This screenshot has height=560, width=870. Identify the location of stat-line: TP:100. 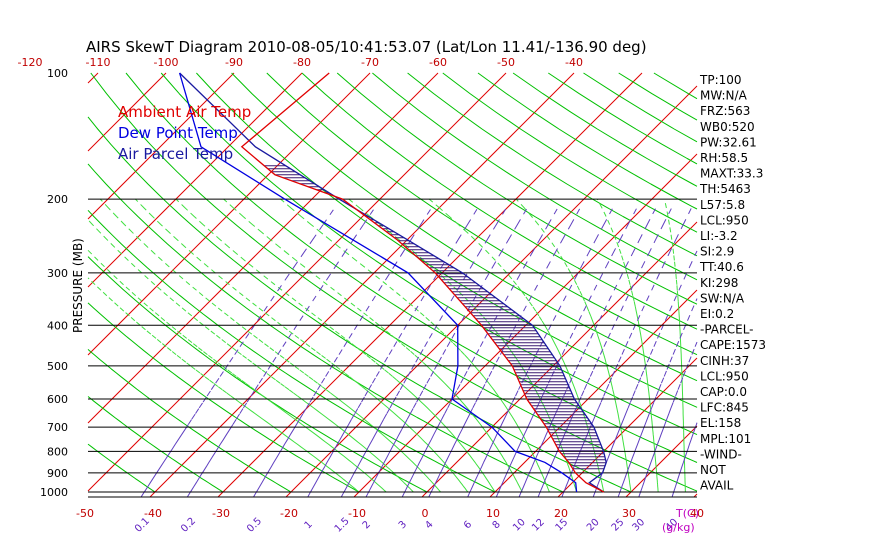
(720, 80).